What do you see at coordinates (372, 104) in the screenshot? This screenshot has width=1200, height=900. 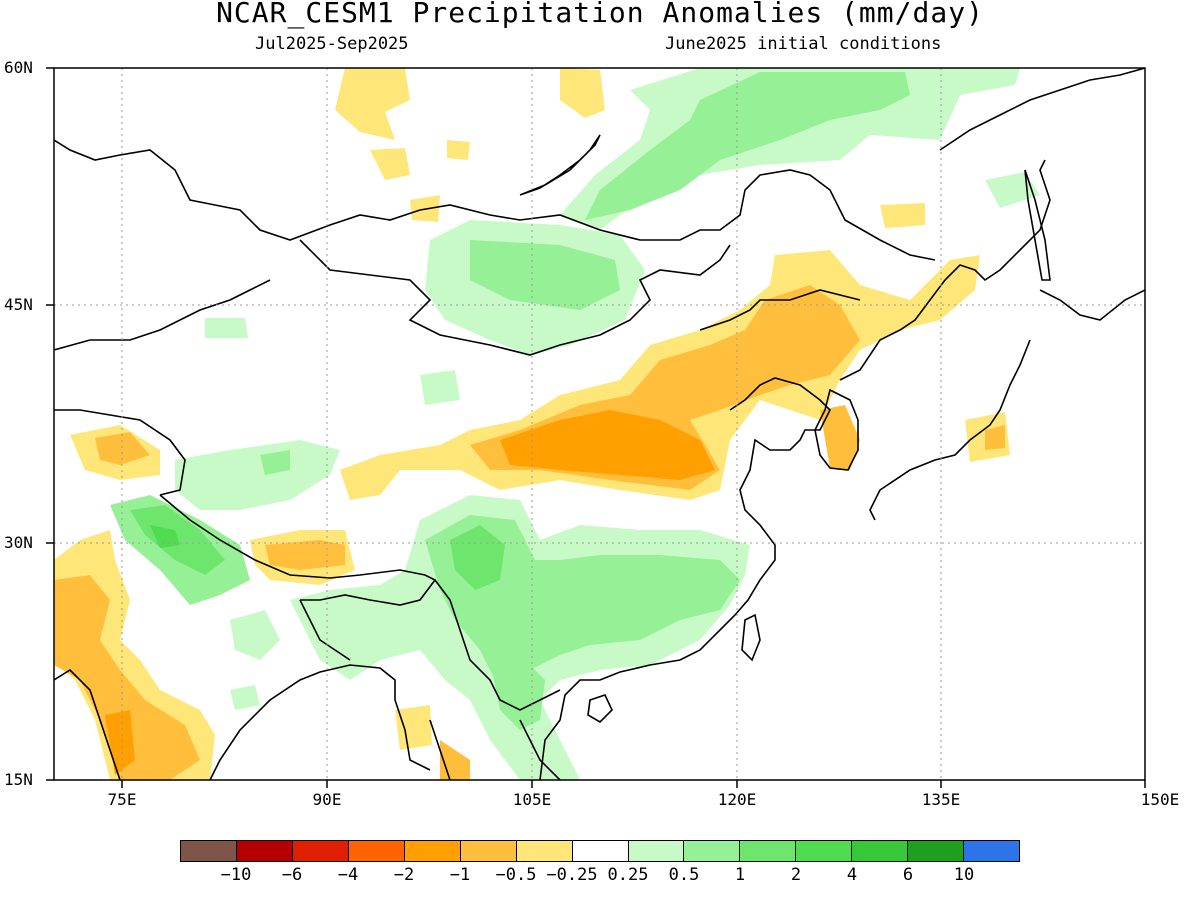 I see `dry-patch-siberia-west` at bounding box center [372, 104].